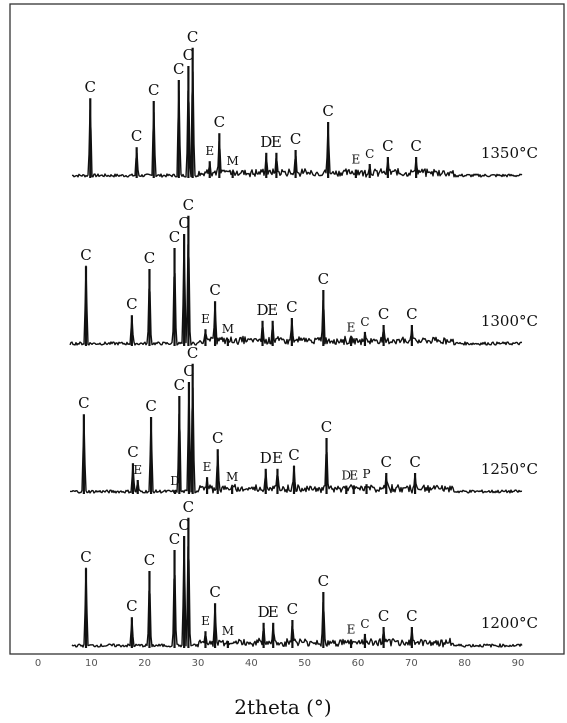 Image resolution: width=567 pixels, height=723 pixels. Describe the element at coordinates (280, 663) in the screenshot. I see `x-axis-ticks: 0 10 20 30 40 50 60 70 80 90` at that location.